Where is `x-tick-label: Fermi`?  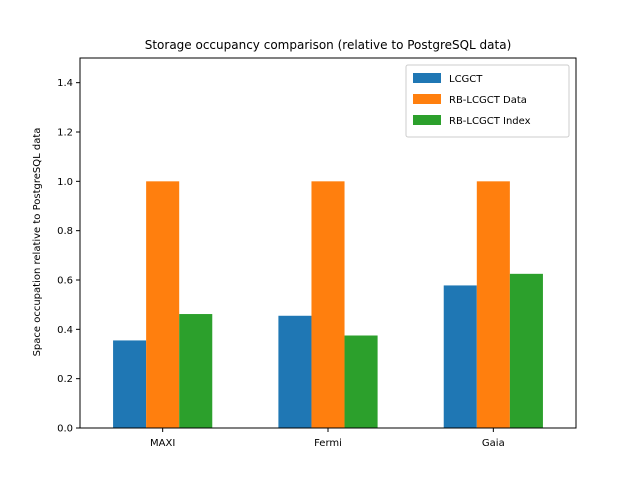 x-tick-label: Fermi is located at coordinates (328, 443).